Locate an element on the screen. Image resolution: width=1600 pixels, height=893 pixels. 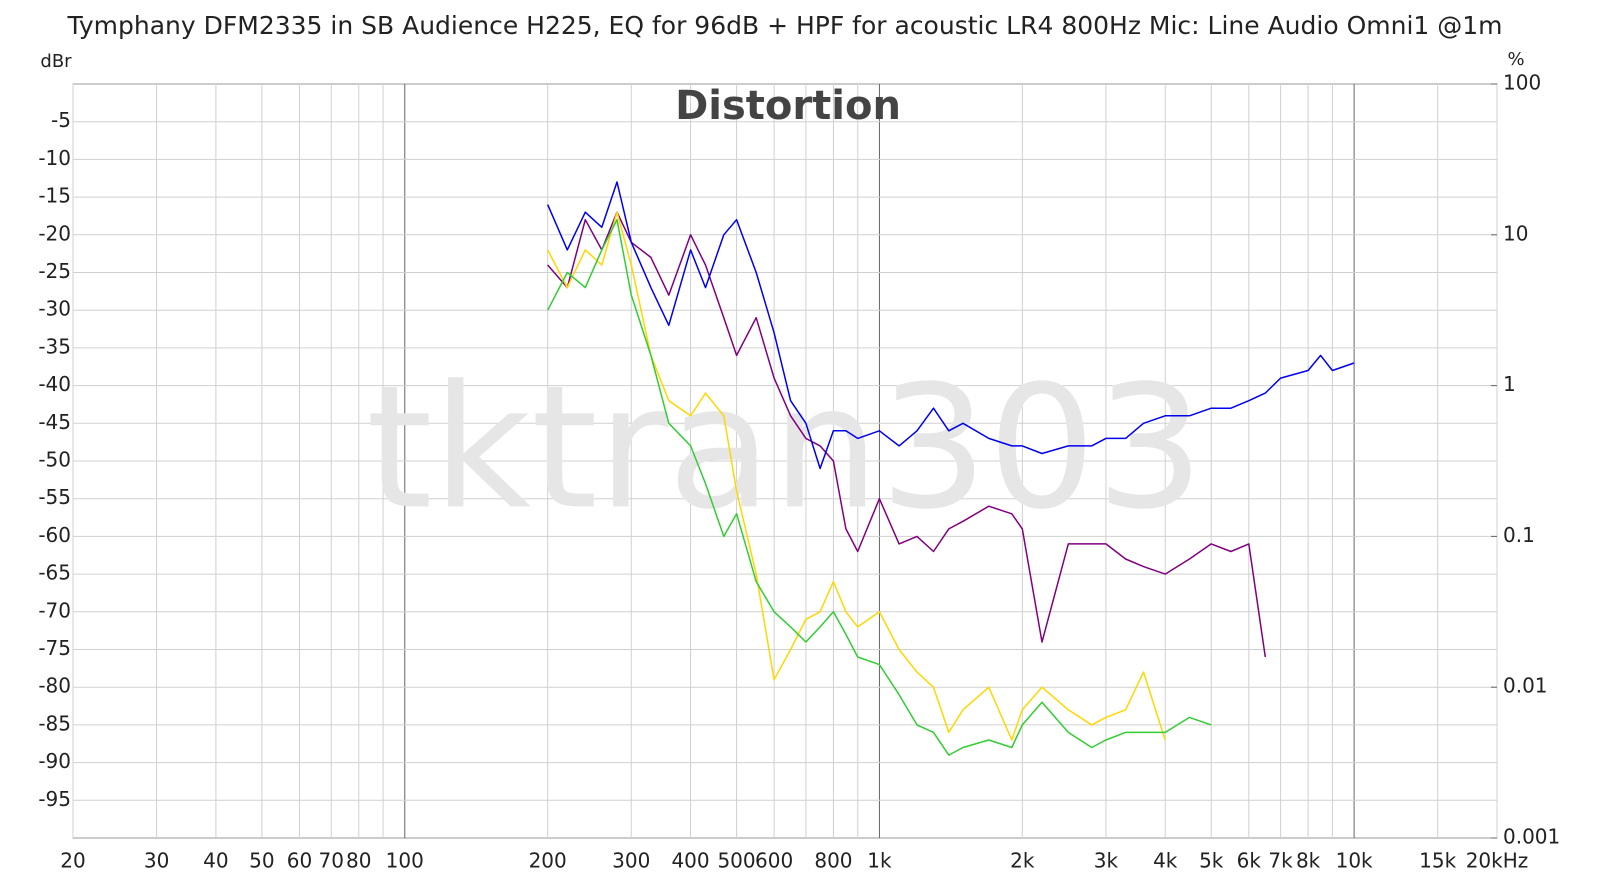
y2-tick-label: 0.1 is located at coordinates (1519, 535).